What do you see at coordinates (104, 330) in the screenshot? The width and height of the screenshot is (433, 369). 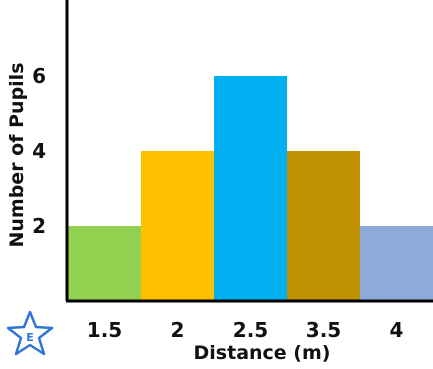 I see `x-tick-label: 1.5` at bounding box center [104, 330].